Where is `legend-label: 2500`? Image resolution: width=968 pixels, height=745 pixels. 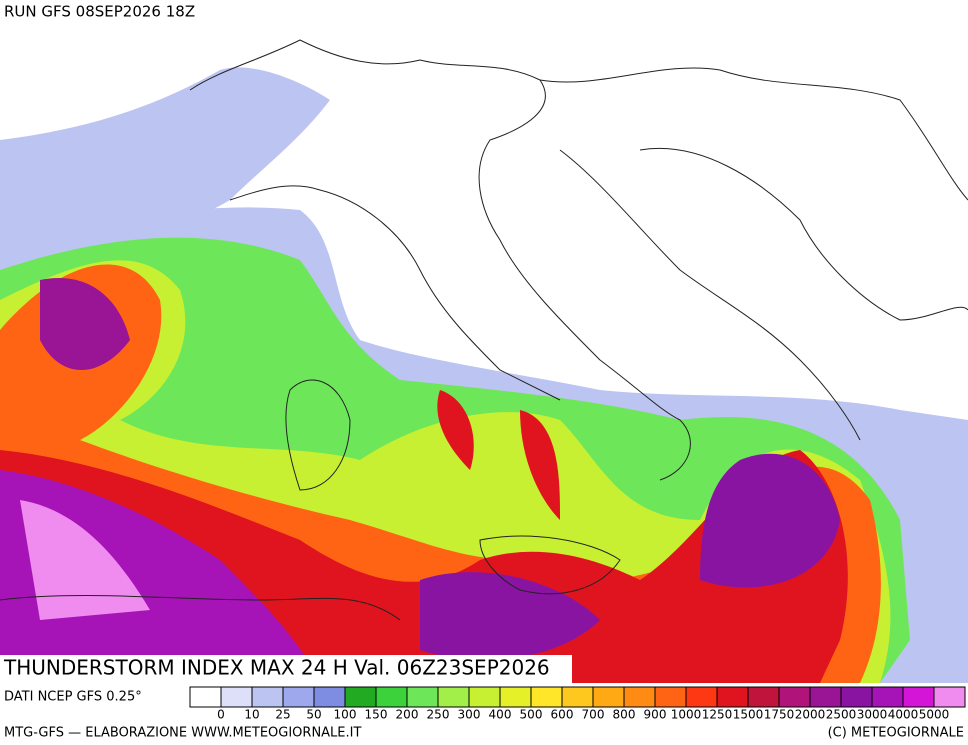
legend-label: 2500 is located at coordinates (841, 715).